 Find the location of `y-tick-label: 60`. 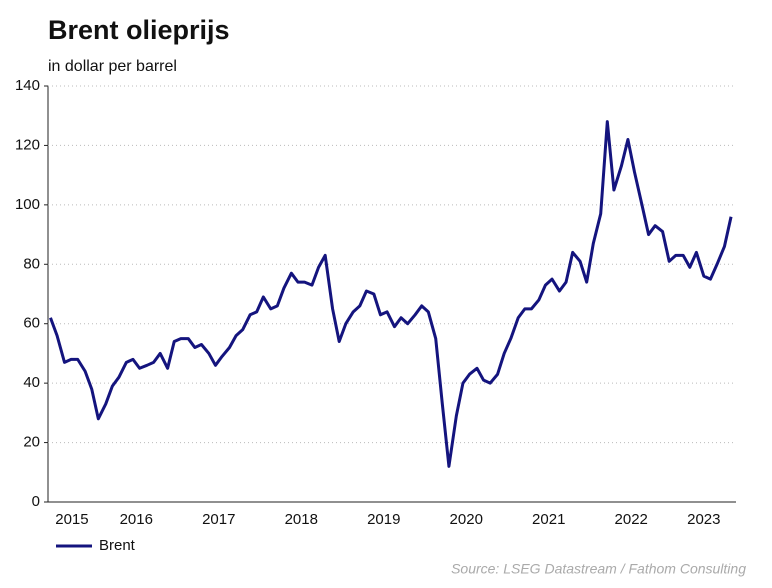

y-tick-label: 60 is located at coordinates (31, 323).